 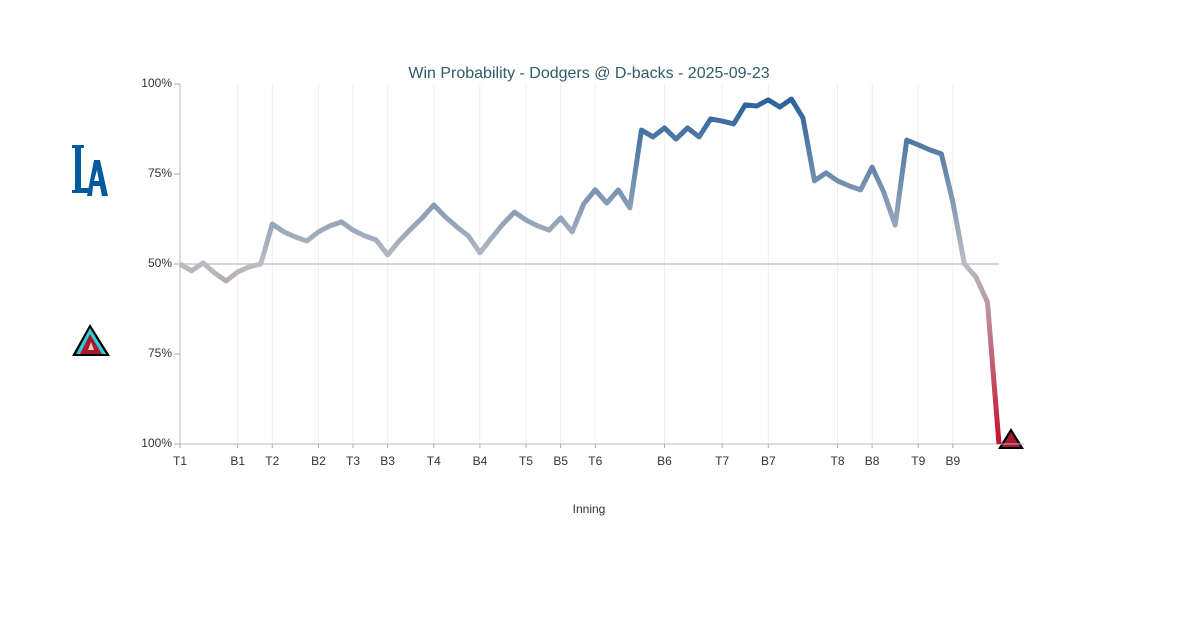 I want to click on x-tick-label: B6, so click(x=664, y=461).